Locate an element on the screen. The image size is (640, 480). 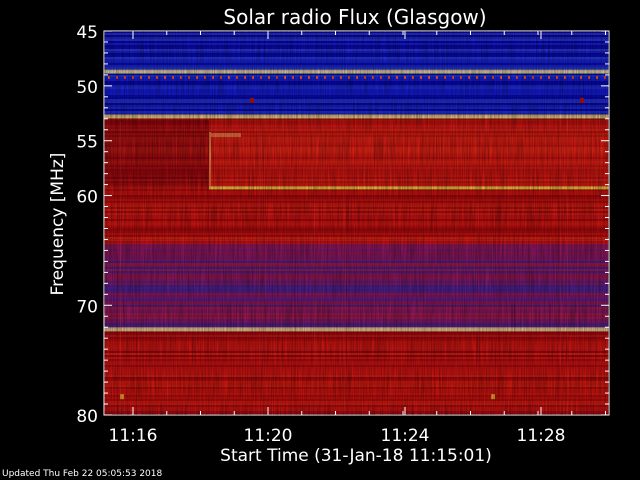
y-tick-label: 70 is located at coordinates (87, 307).